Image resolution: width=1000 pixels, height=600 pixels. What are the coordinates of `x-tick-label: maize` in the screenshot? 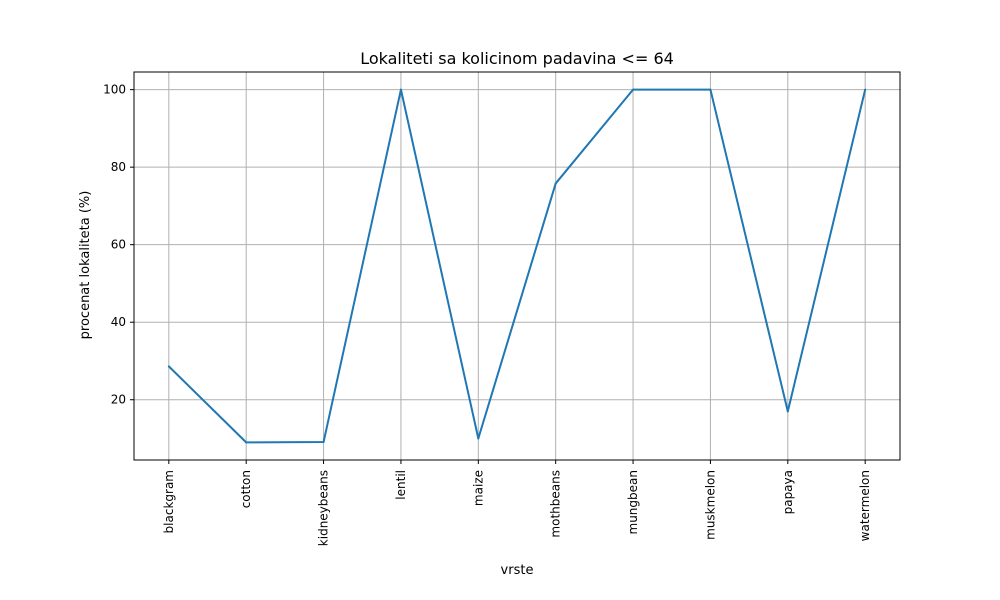 It's located at (478, 488).